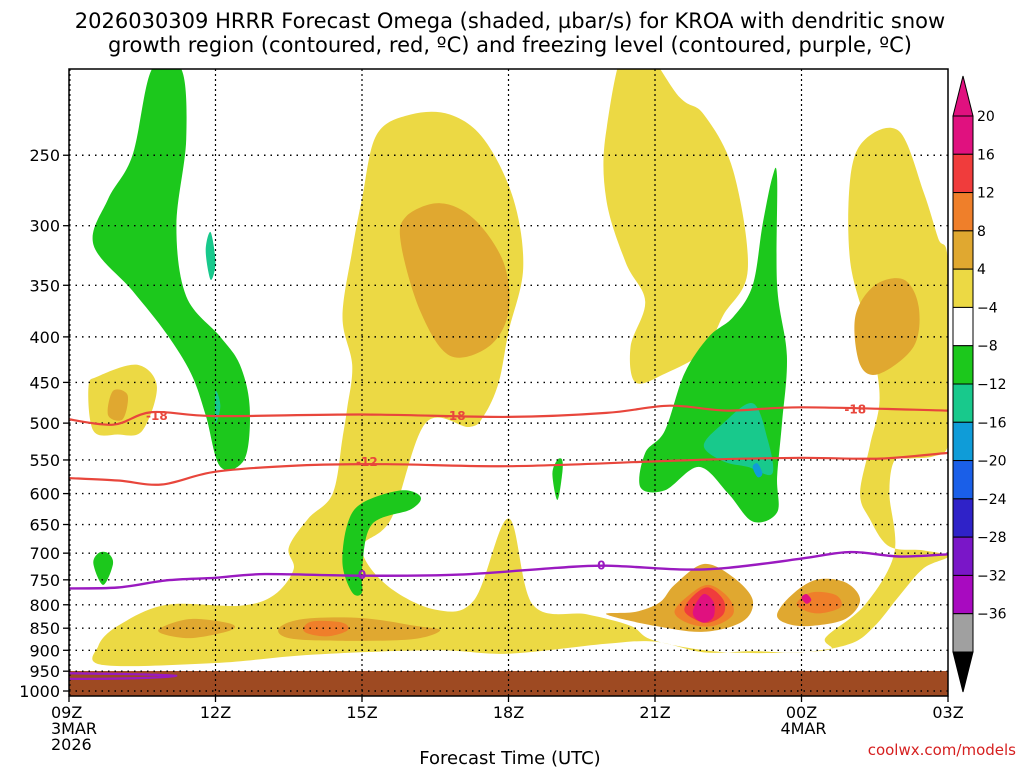 This screenshot has height=768, width=1024. Describe the element at coordinates (987, 347) in the screenshot. I see `colorbar-label: −8` at that location.